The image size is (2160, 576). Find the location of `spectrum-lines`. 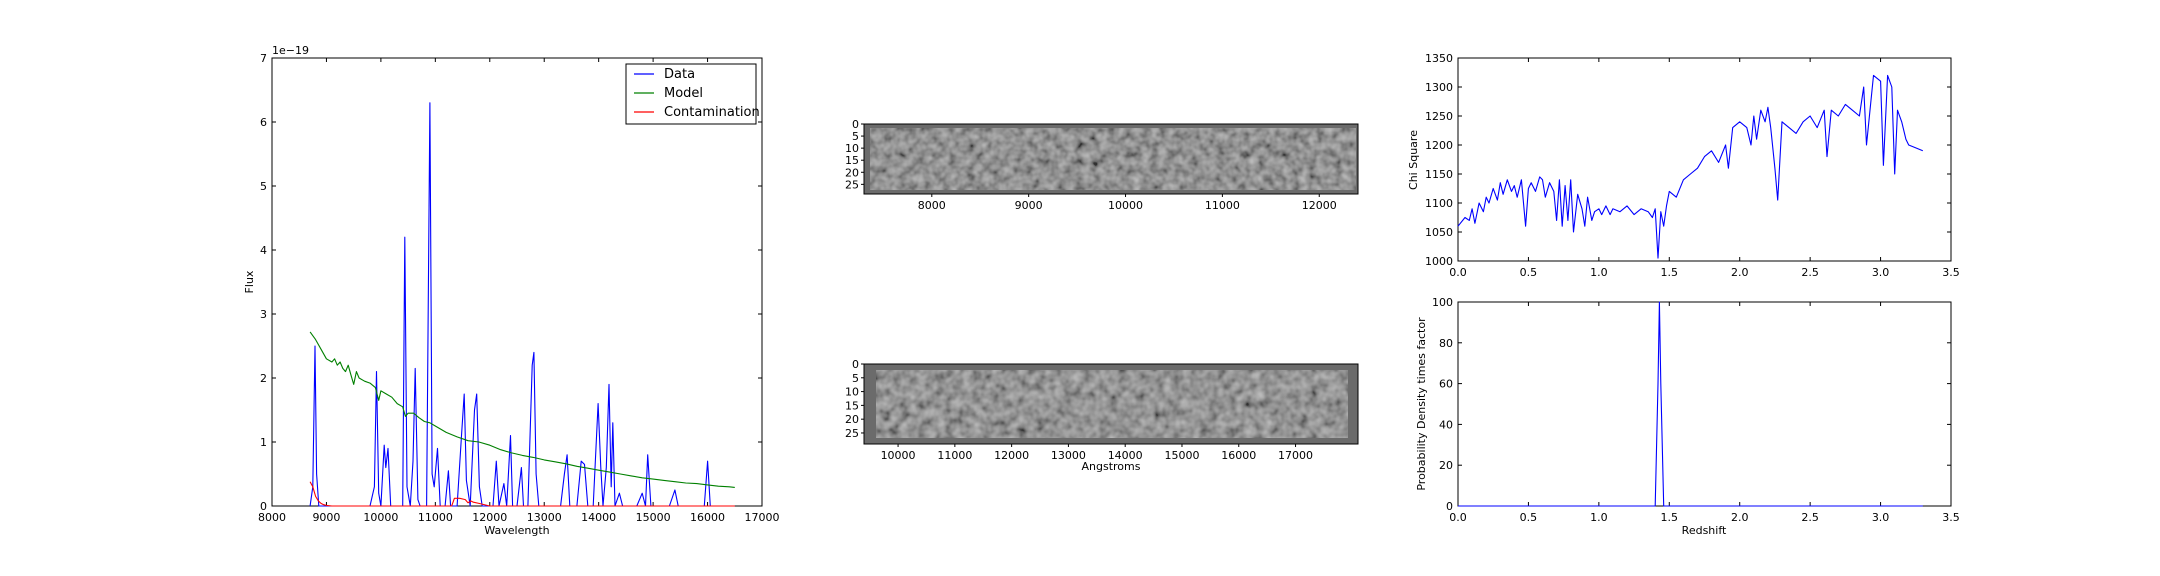

spectrum-lines is located at coordinates (522, 304).